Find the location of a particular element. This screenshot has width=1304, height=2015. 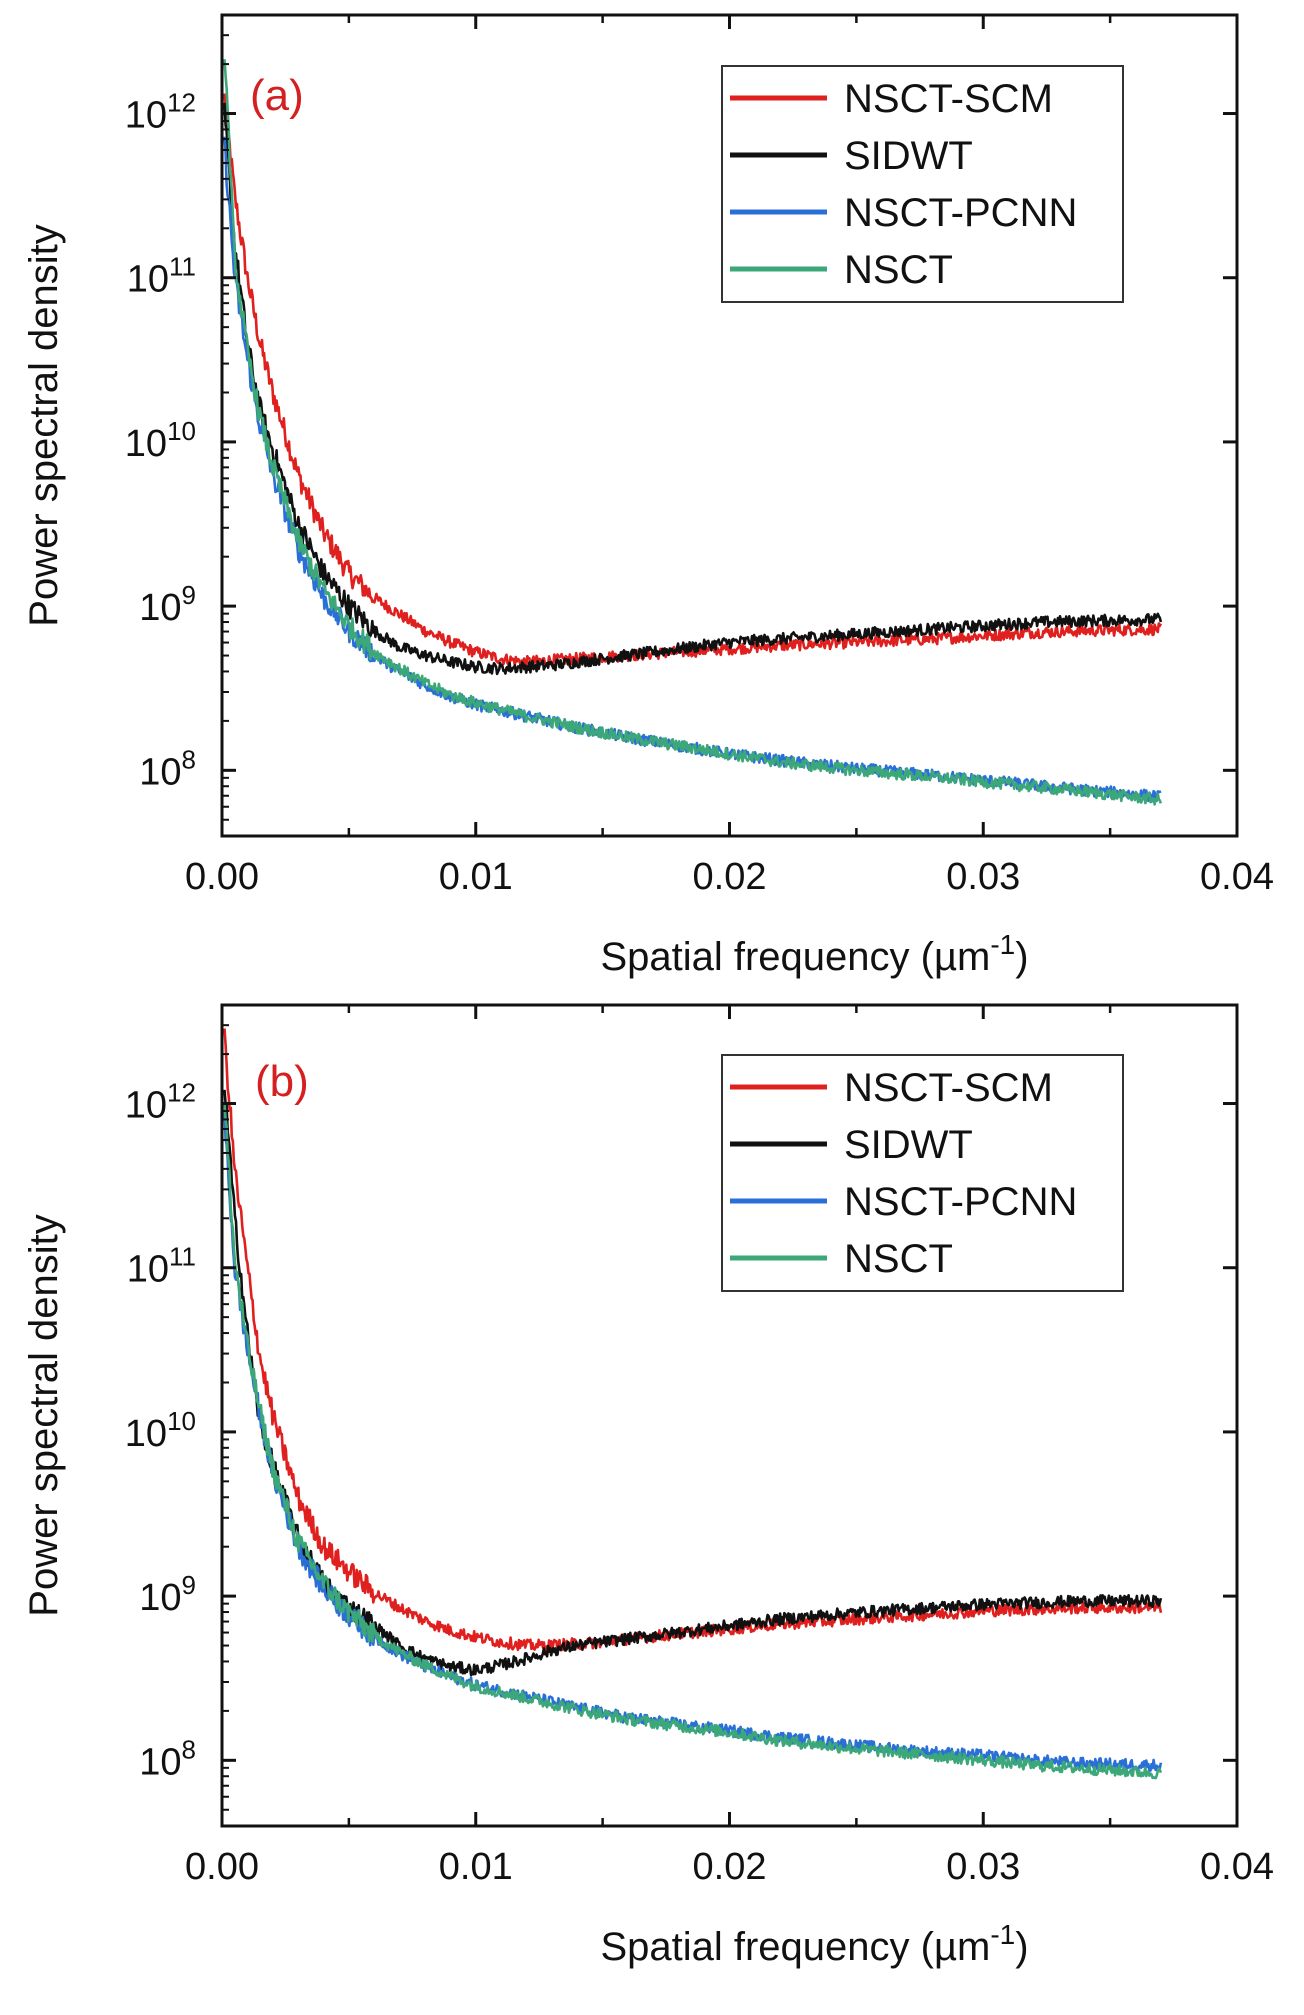

panel-label: (a) is located at coordinates (277, 95).